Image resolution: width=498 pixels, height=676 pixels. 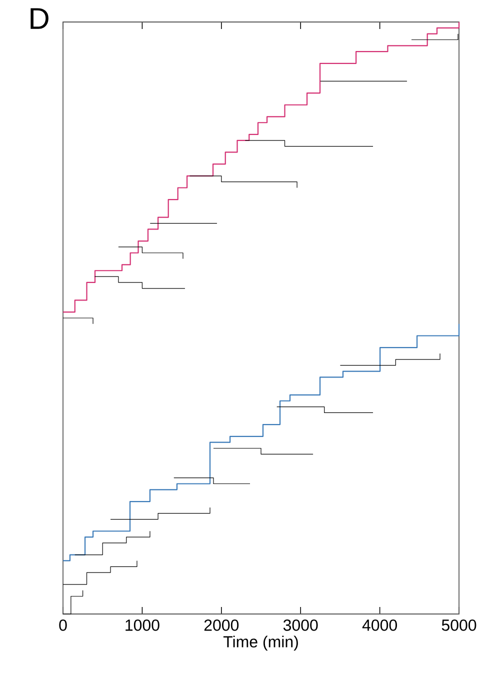 What do you see at coordinates (260, 643) in the screenshot?
I see `x-axis-title: Time (min)` at bounding box center [260, 643].